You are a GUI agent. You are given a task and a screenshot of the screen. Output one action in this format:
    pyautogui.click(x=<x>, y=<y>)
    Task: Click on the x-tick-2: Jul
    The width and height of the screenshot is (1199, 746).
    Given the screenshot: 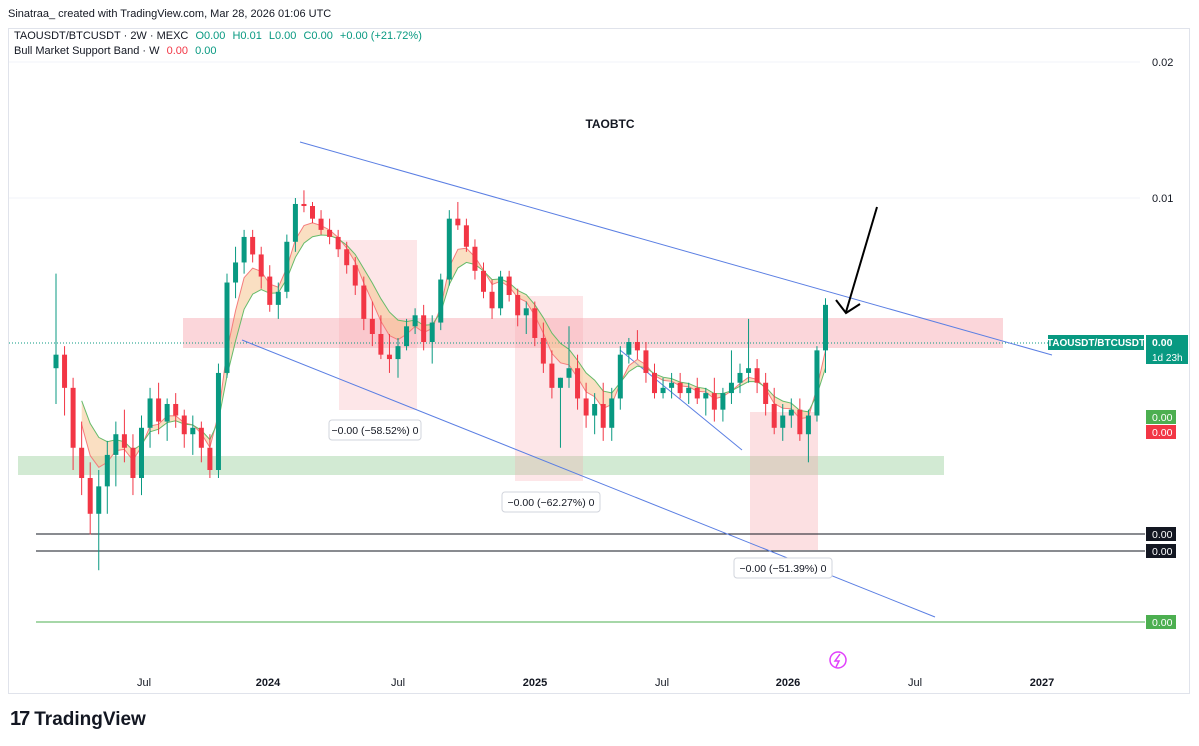 What is the action you would take?
    pyautogui.click(x=398, y=683)
    